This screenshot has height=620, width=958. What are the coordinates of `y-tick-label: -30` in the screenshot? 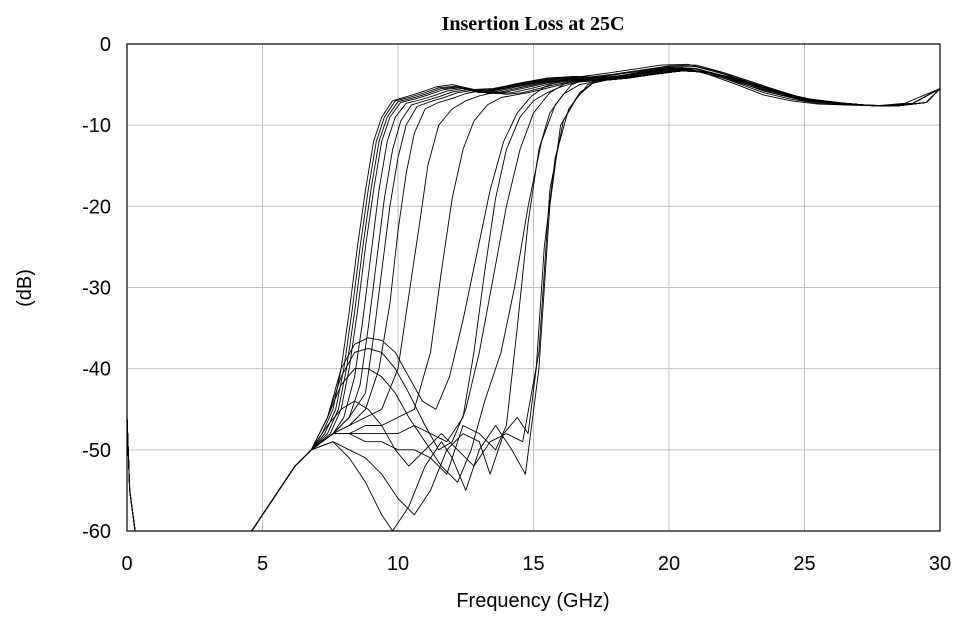 It's located at (96, 289).